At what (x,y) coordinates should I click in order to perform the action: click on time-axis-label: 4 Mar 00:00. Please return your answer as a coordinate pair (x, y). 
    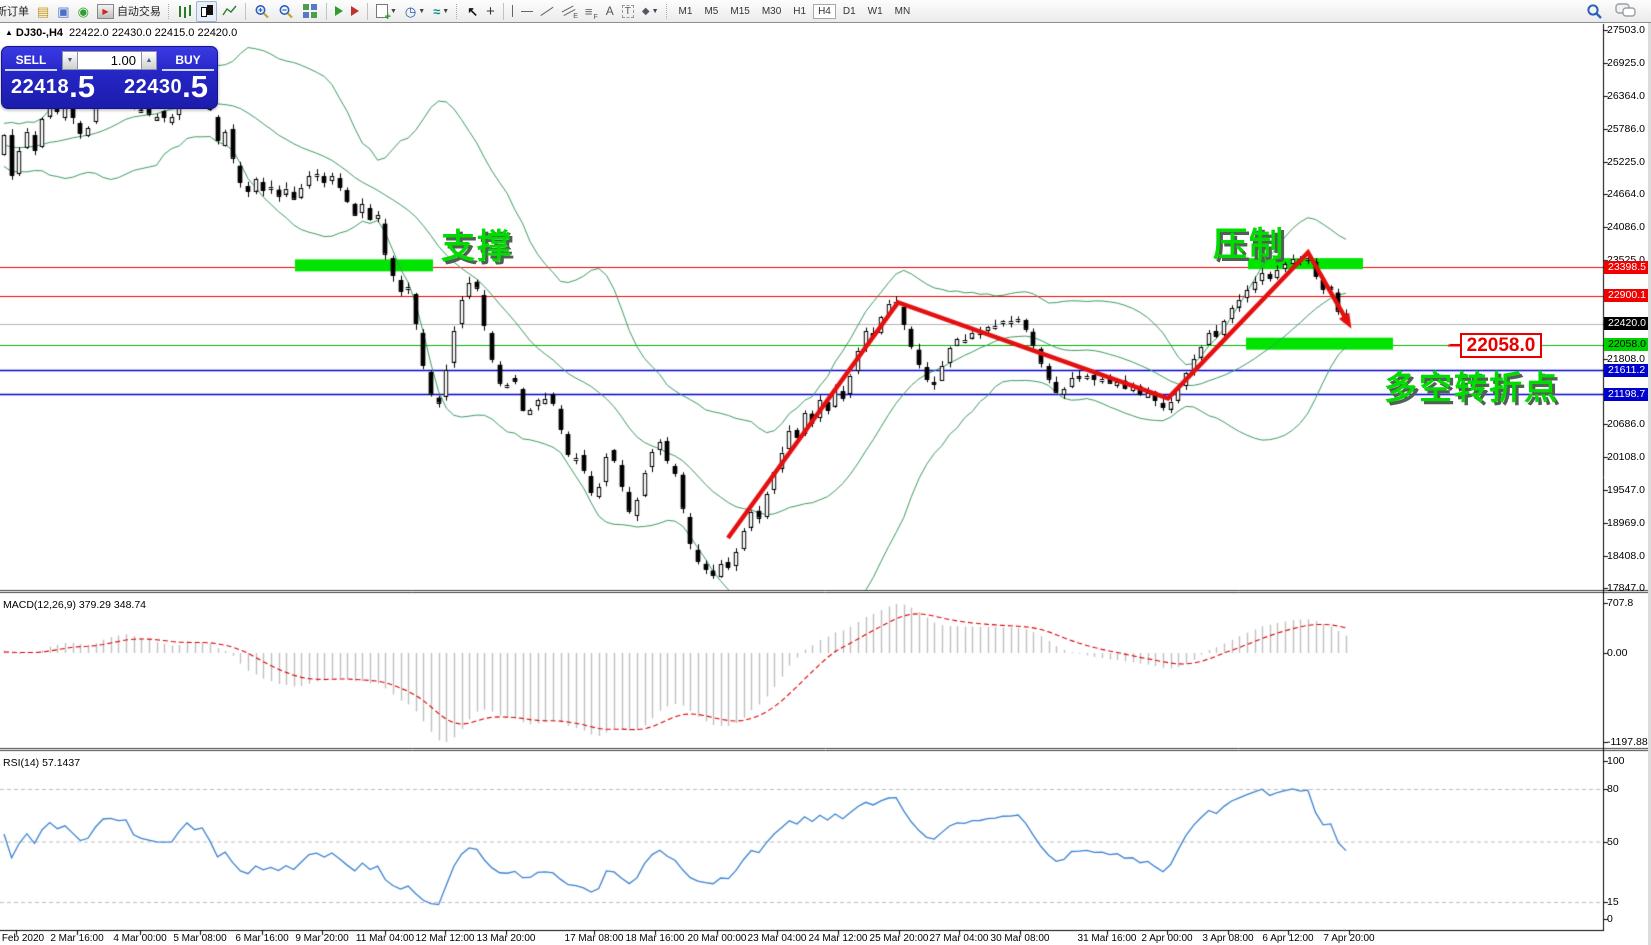
    Looking at the image, I should click on (140, 938).